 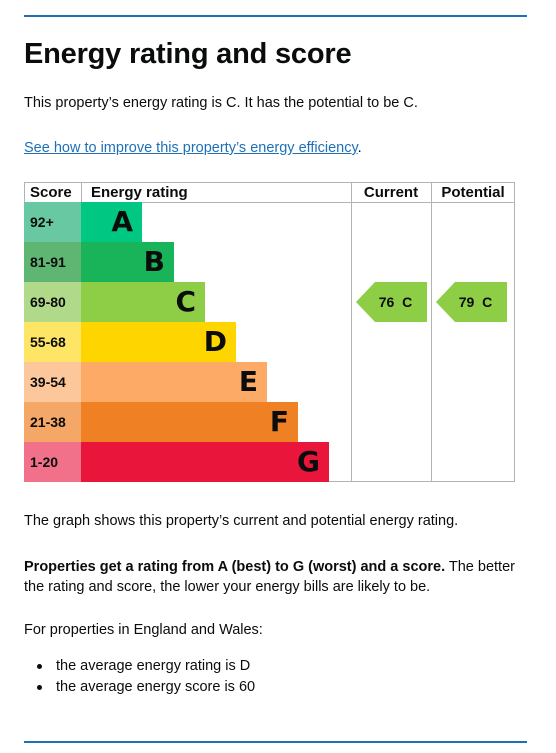 What do you see at coordinates (473, 192) in the screenshot?
I see `header-potential: Potential` at bounding box center [473, 192].